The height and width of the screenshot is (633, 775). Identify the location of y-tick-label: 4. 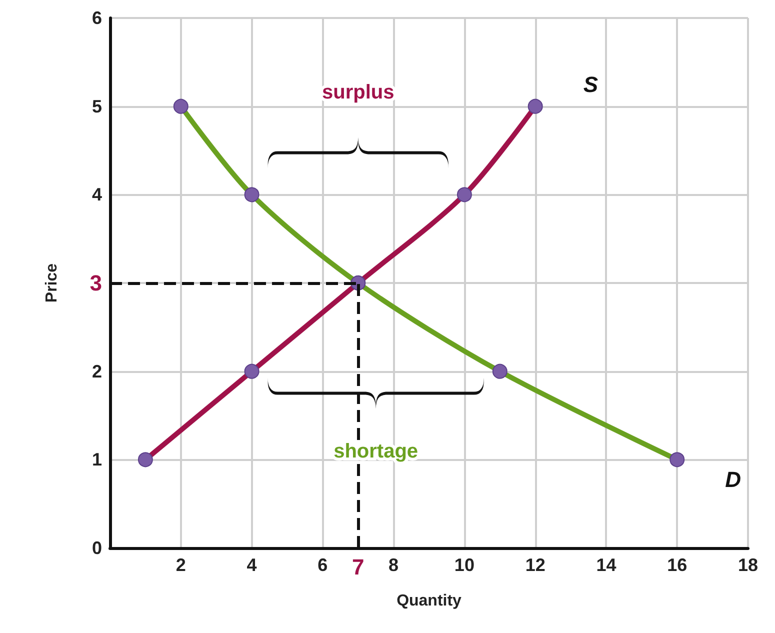
(97, 194).